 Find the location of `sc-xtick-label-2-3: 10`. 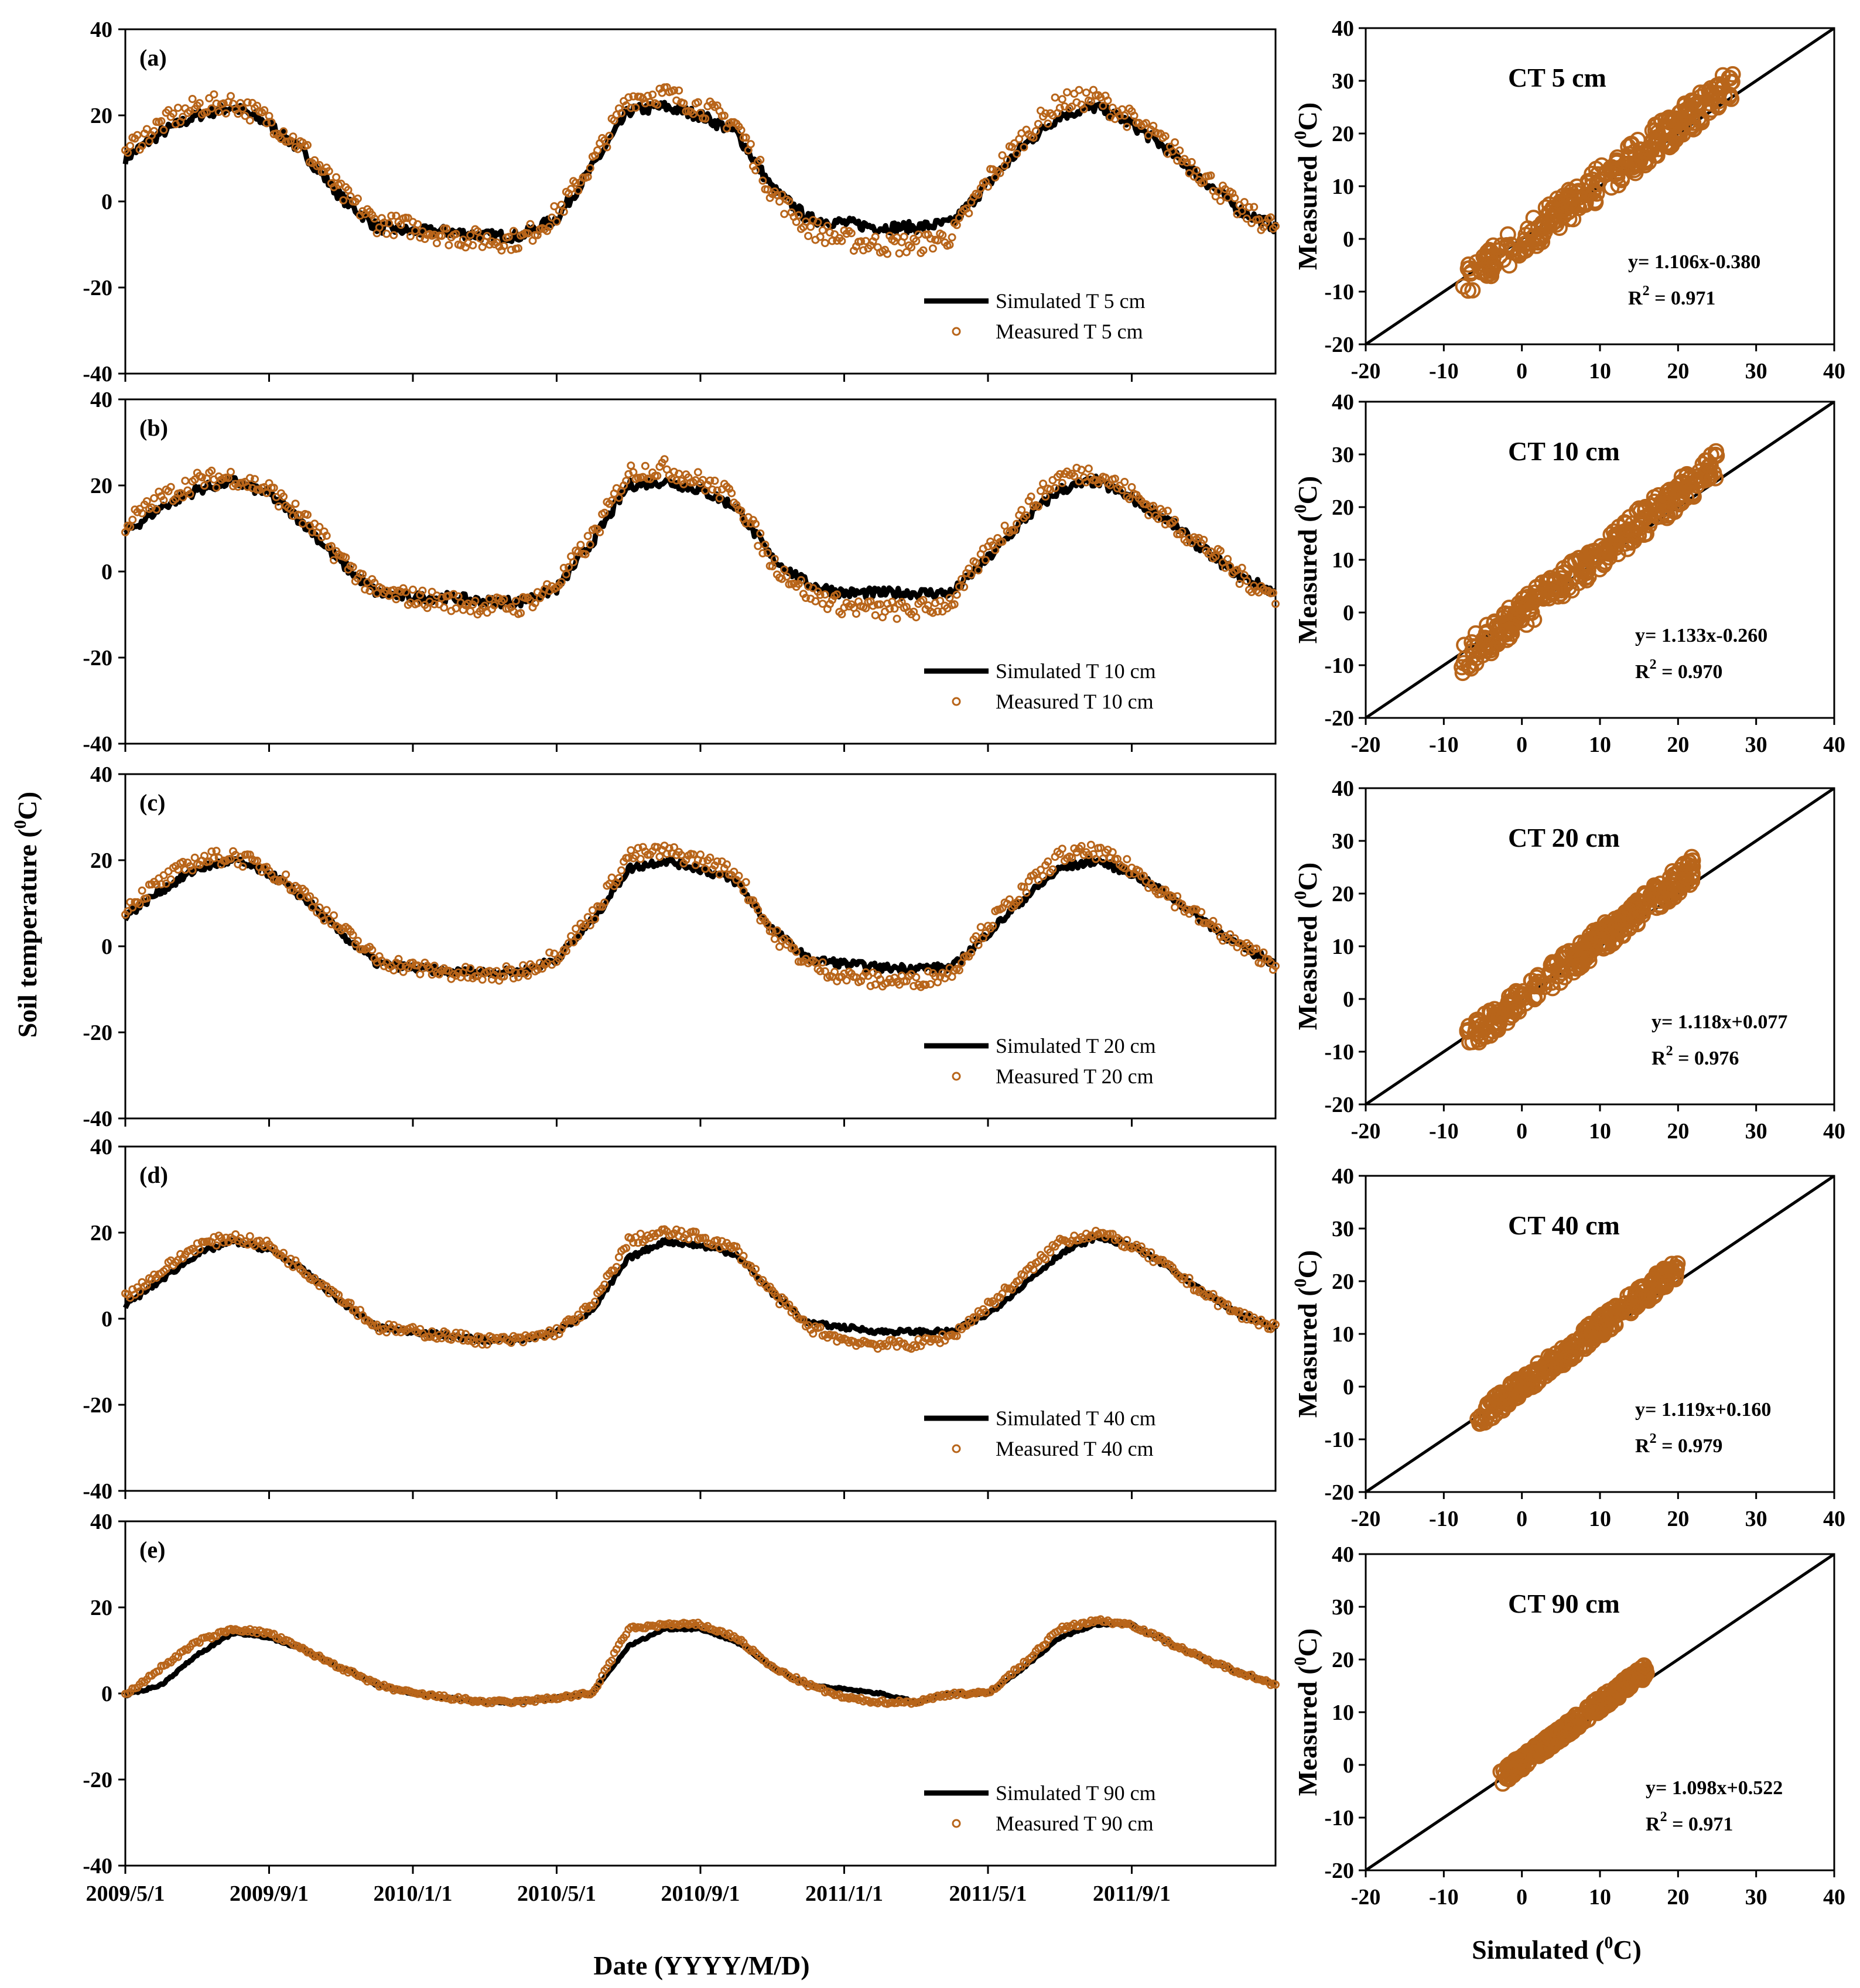

sc-xtick-label-2-3: 10 is located at coordinates (1600, 1132).